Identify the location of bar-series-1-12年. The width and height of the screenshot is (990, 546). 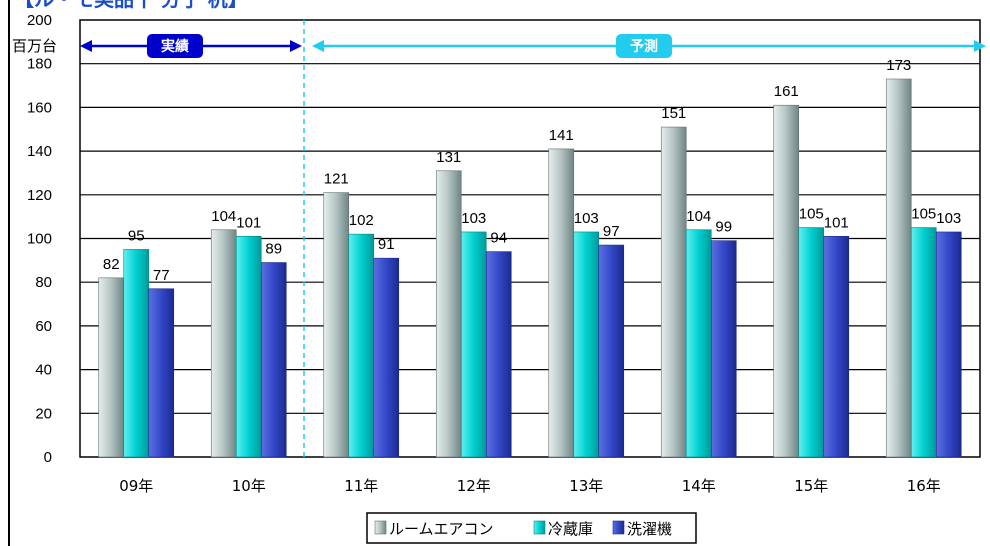
(448, 314).